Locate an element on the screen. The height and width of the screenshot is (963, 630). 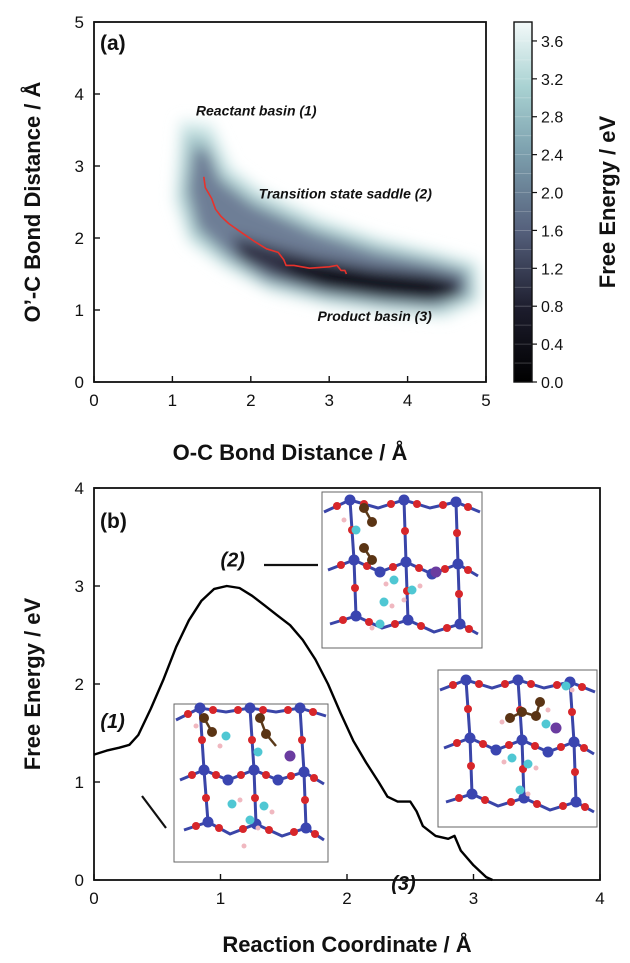
panel-a-ylabel: O’-C Bond Distance / Å is located at coordinates (32, 201).